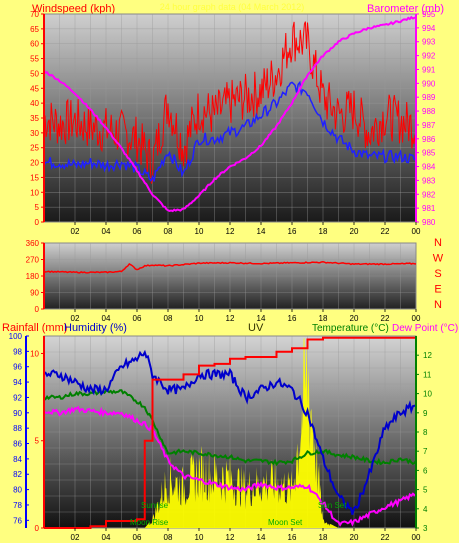 The width and height of the screenshot is (459, 543). What do you see at coordinates (34, 103) in the screenshot?
I see `windspeed-tick-label: 40` at bounding box center [34, 103].